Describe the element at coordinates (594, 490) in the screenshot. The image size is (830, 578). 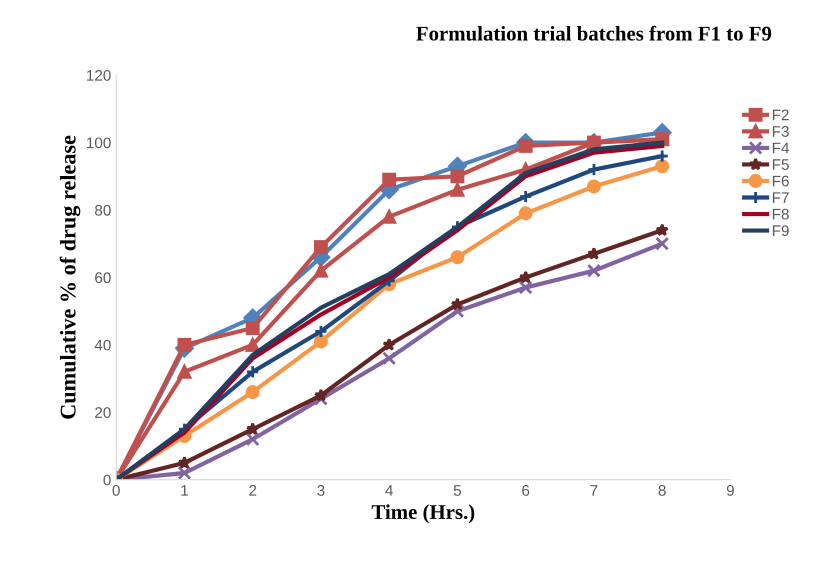
I see `x-tick-label: 7` at that location.